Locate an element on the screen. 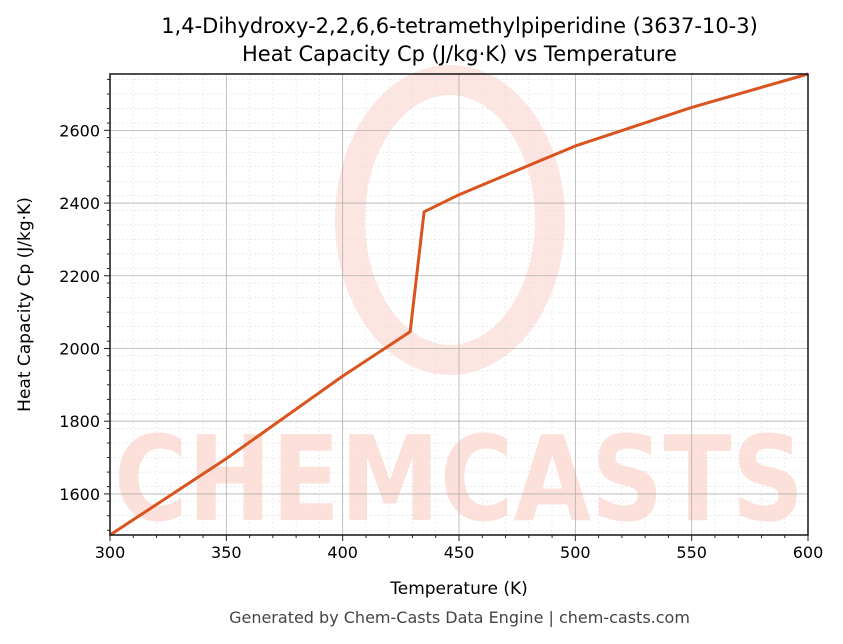  x-tick-label: 500 is located at coordinates (575, 552).